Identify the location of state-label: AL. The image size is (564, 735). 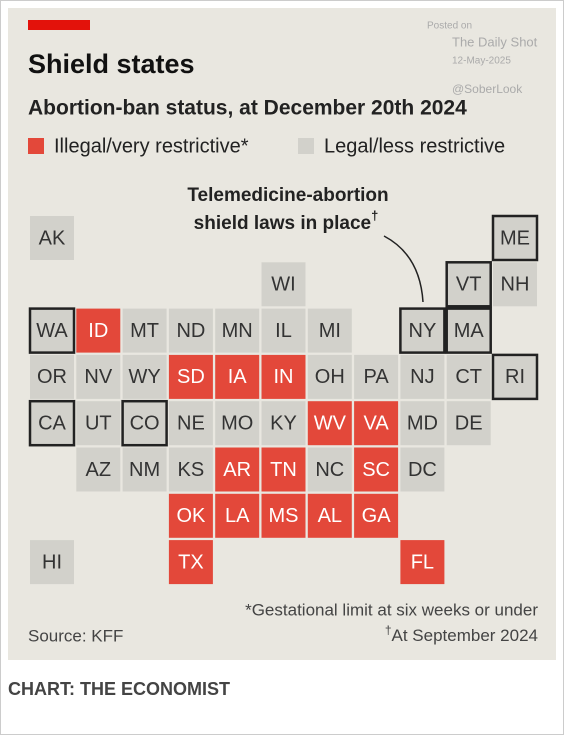
(330, 516).